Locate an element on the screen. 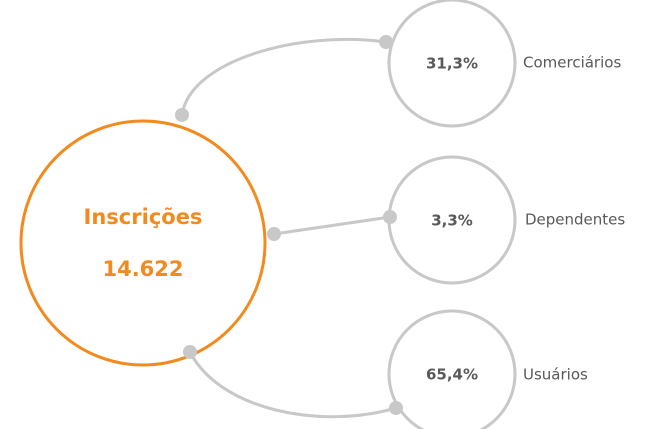 Image resolution: width=661 pixels, height=429 pixels. node-value: 3,3% is located at coordinates (452, 221).